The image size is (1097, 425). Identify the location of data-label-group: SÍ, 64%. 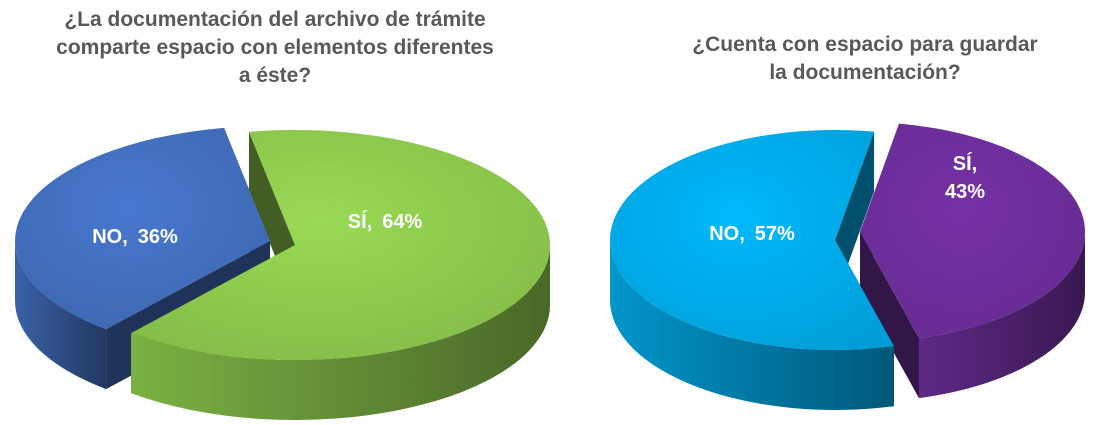
(385, 221).